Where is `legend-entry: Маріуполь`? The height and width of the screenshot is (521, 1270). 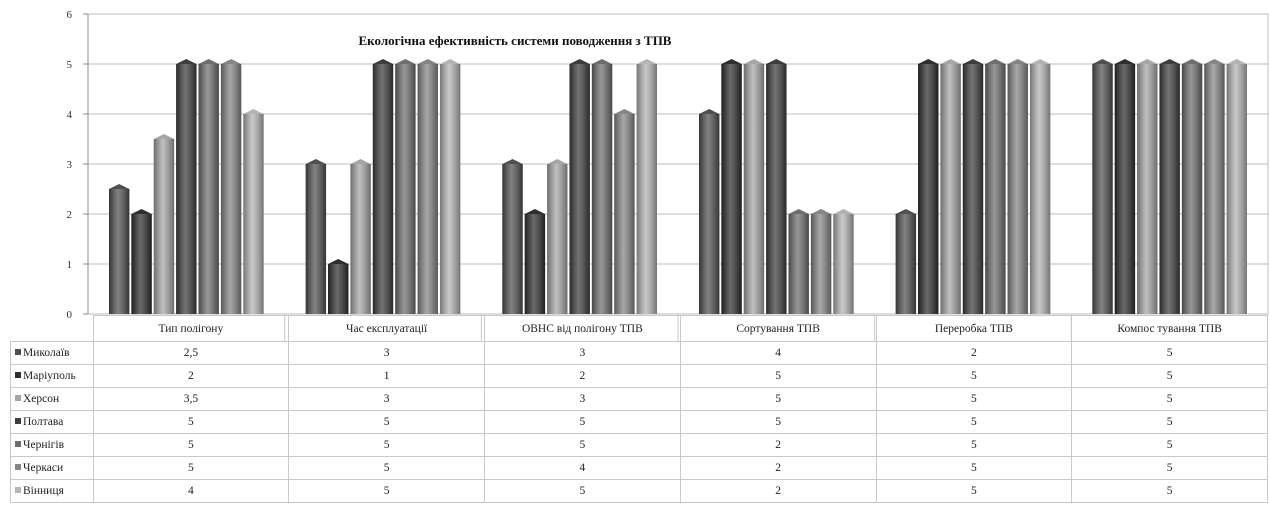 legend-entry: Маріуполь is located at coordinates (52, 376).